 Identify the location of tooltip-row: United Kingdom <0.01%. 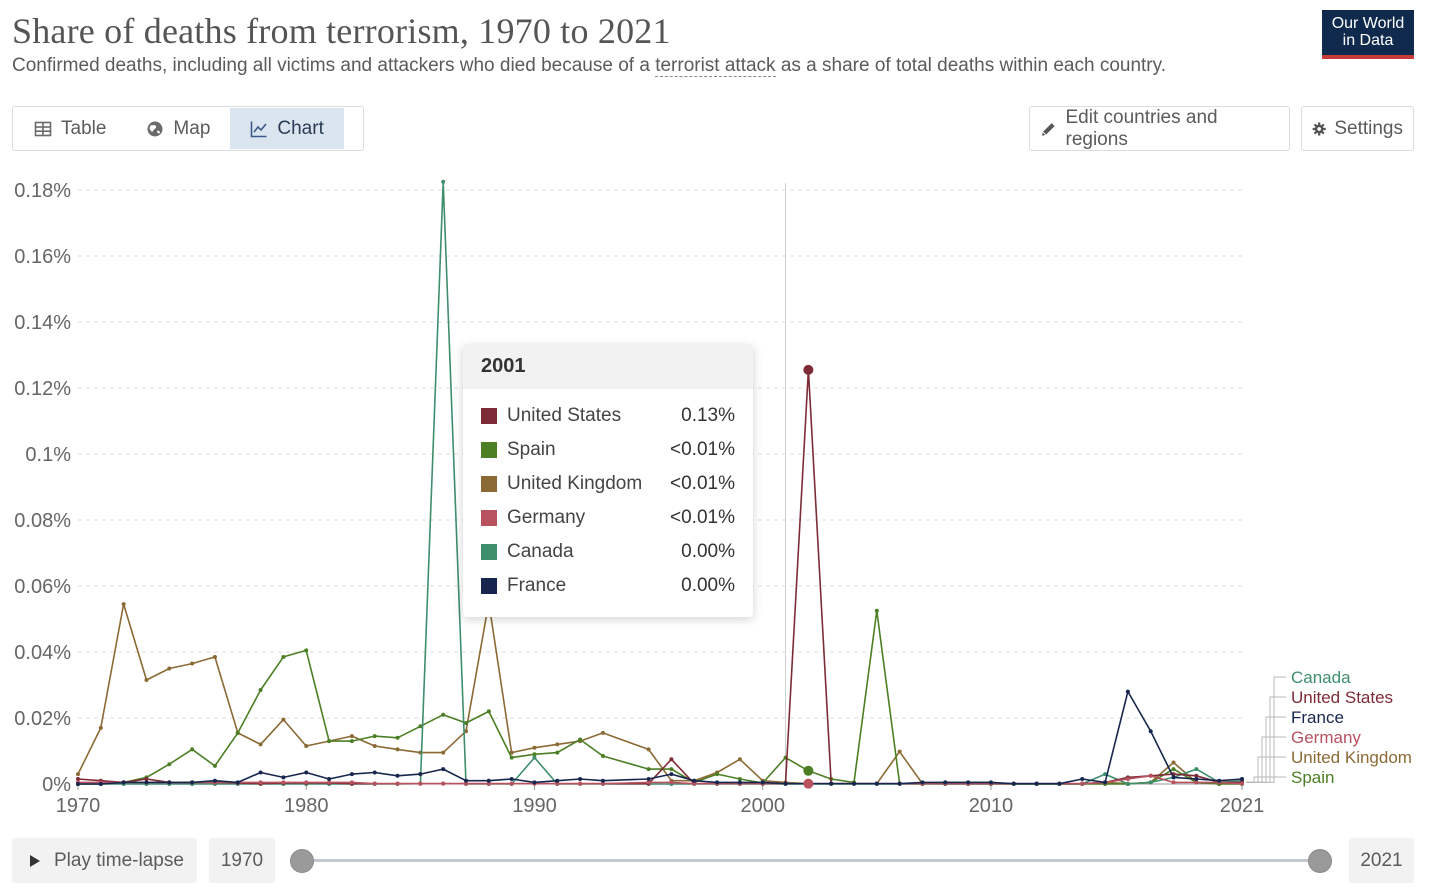
(608, 484).